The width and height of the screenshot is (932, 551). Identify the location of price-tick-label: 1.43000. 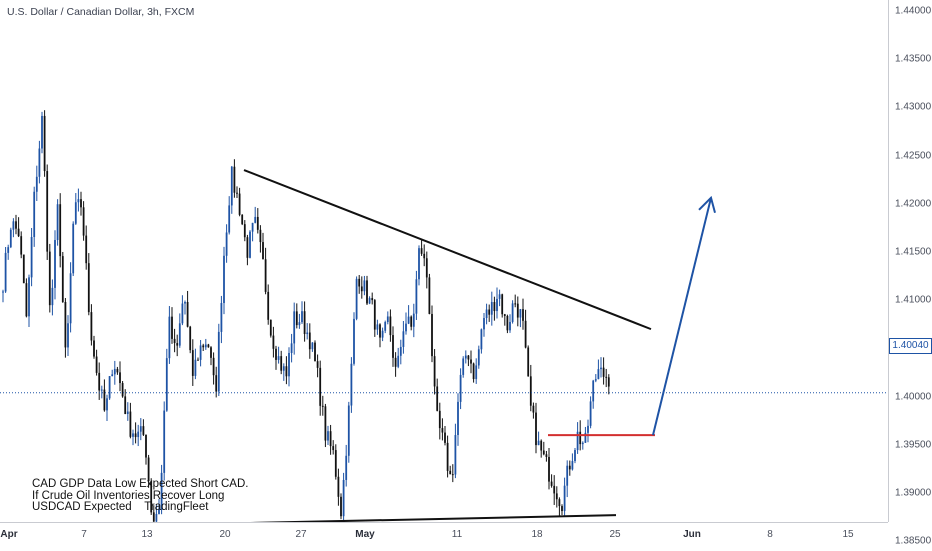
(913, 107).